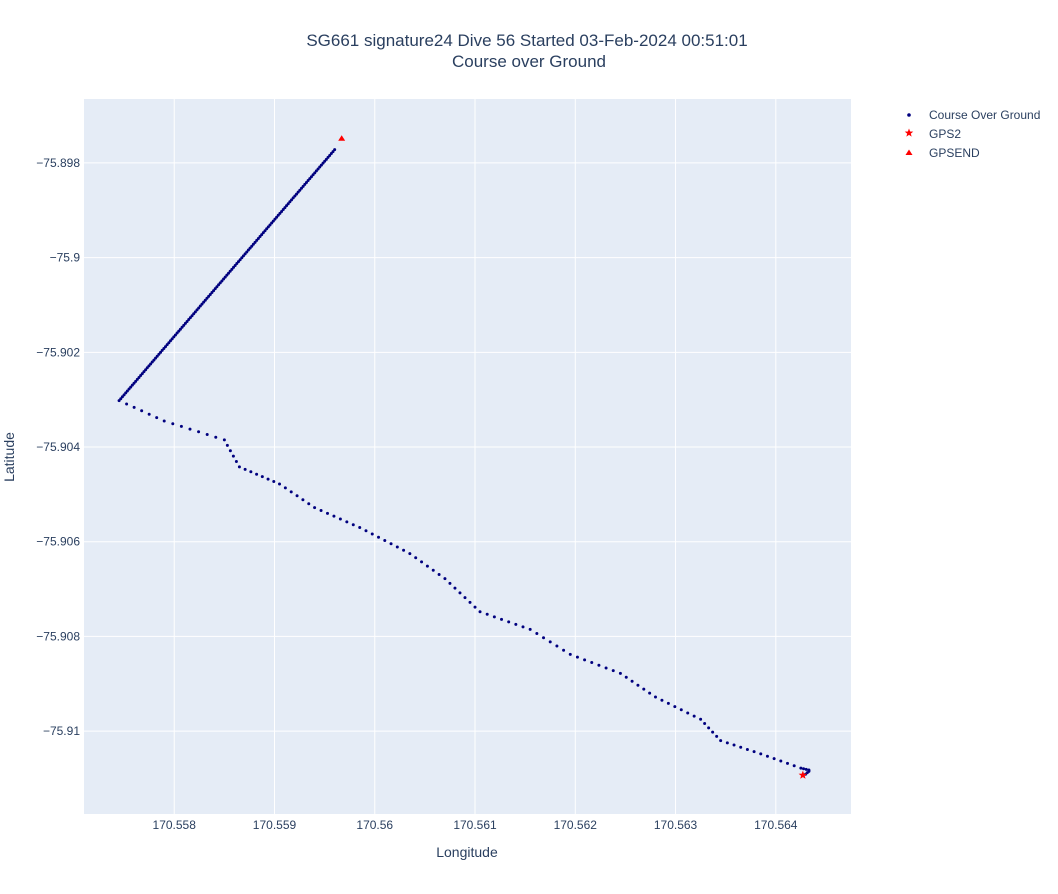 The width and height of the screenshot is (1058, 894). What do you see at coordinates (58, 636) in the screenshot?
I see `y-tick-label: −75.908` at bounding box center [58, 636].